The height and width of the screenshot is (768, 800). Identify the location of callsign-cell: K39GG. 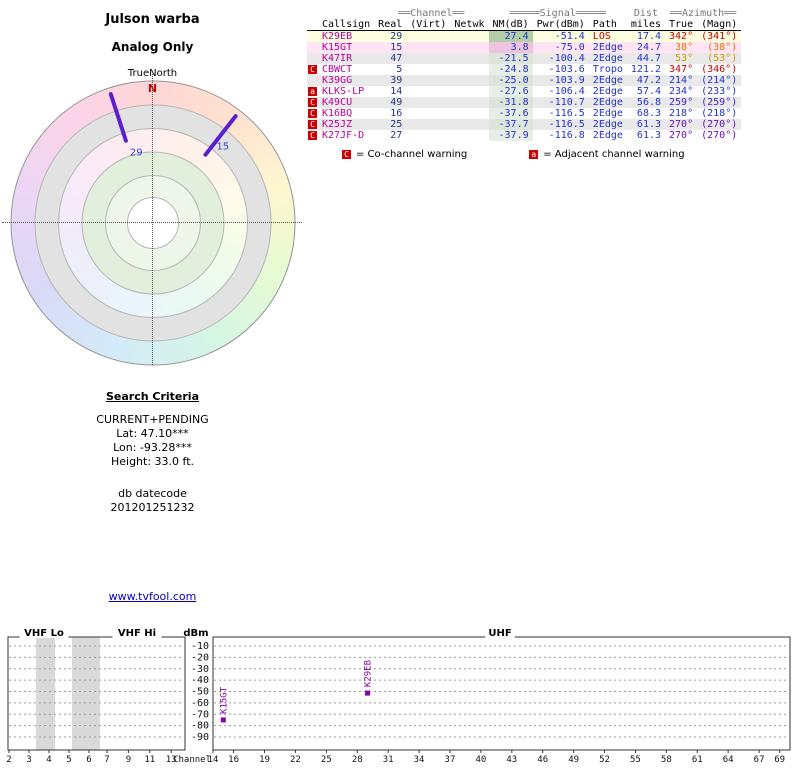
(337, 80).